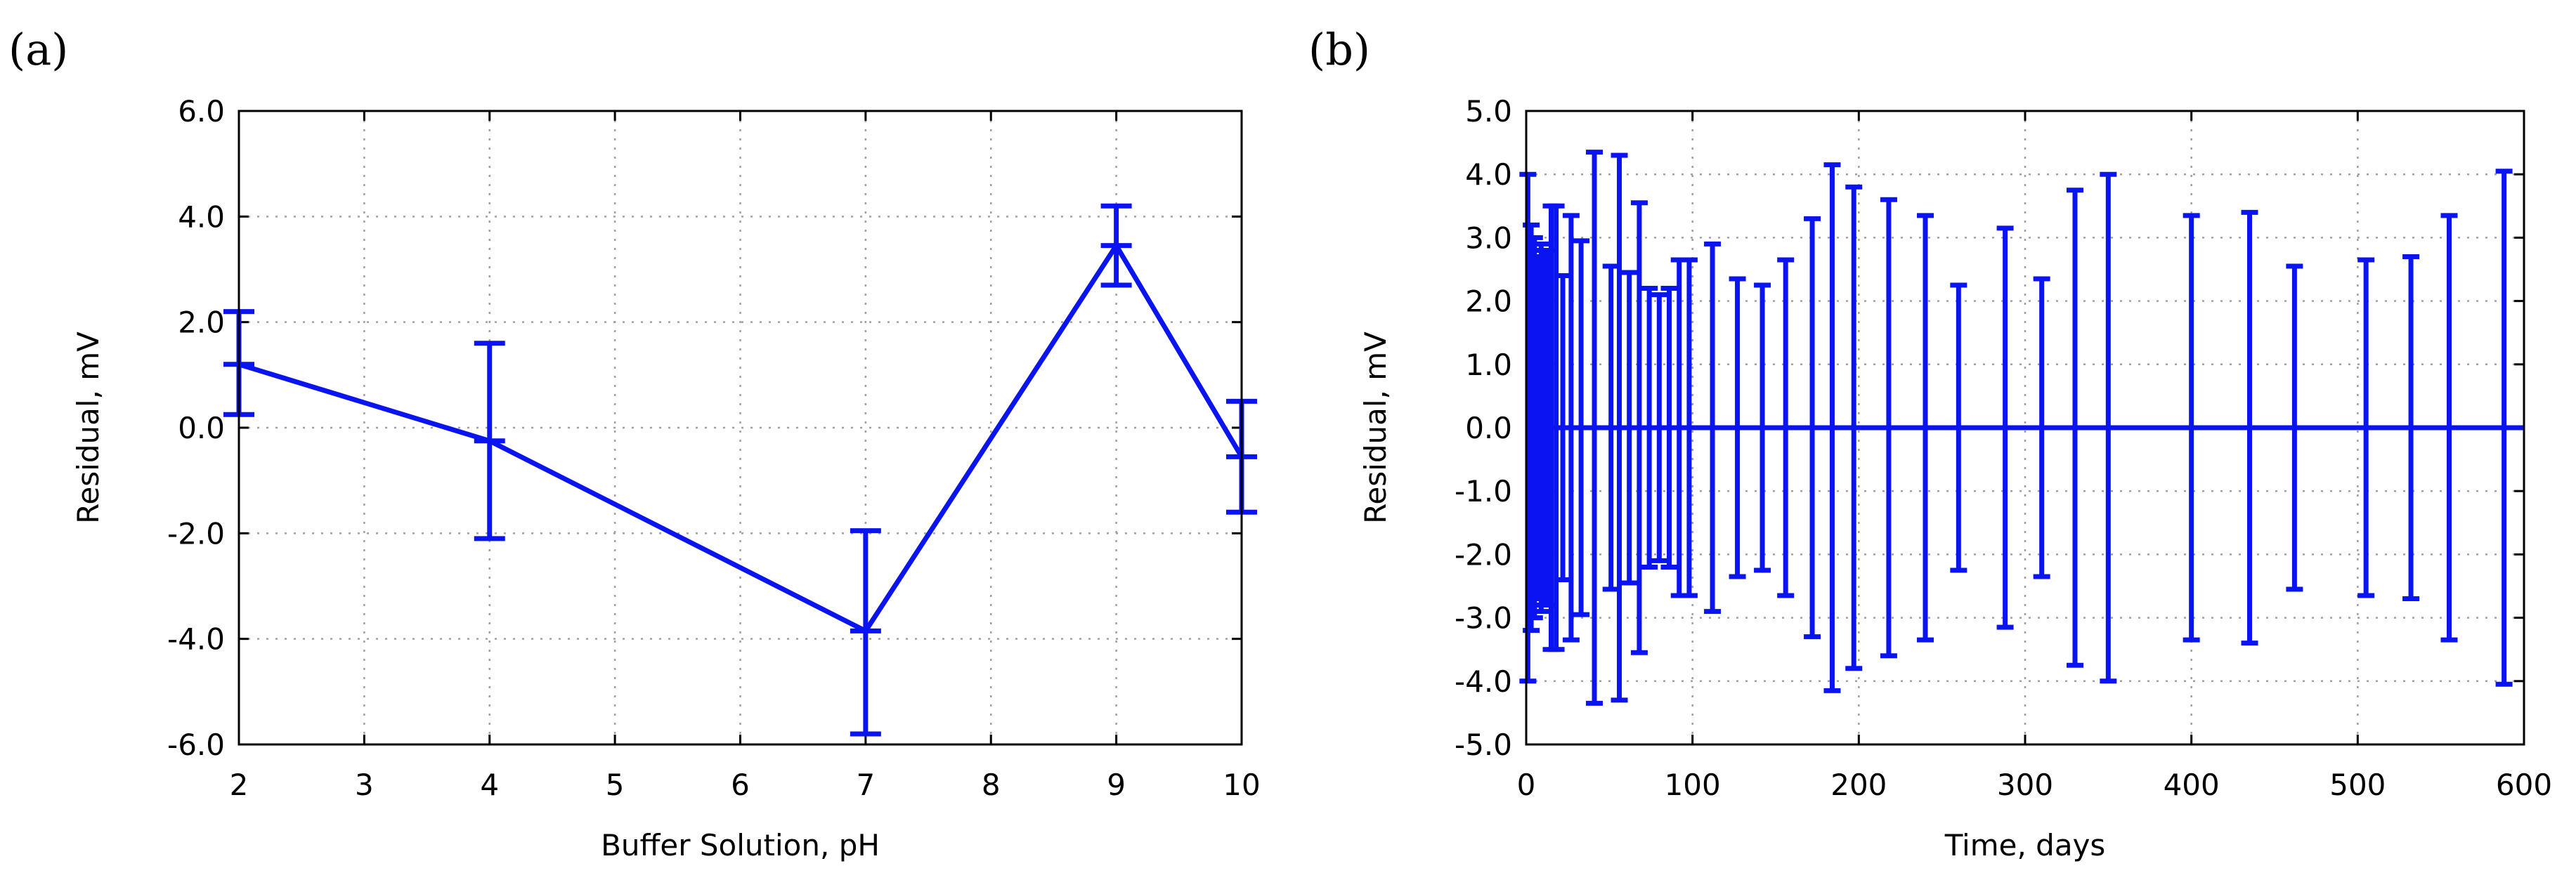 The height and width of the screenshot is (880, 2576). What do you see at coordinates (1483, 745) in the screenshot?
I see `y-tick-label: -5.0` at bounding box center [1483, 745].